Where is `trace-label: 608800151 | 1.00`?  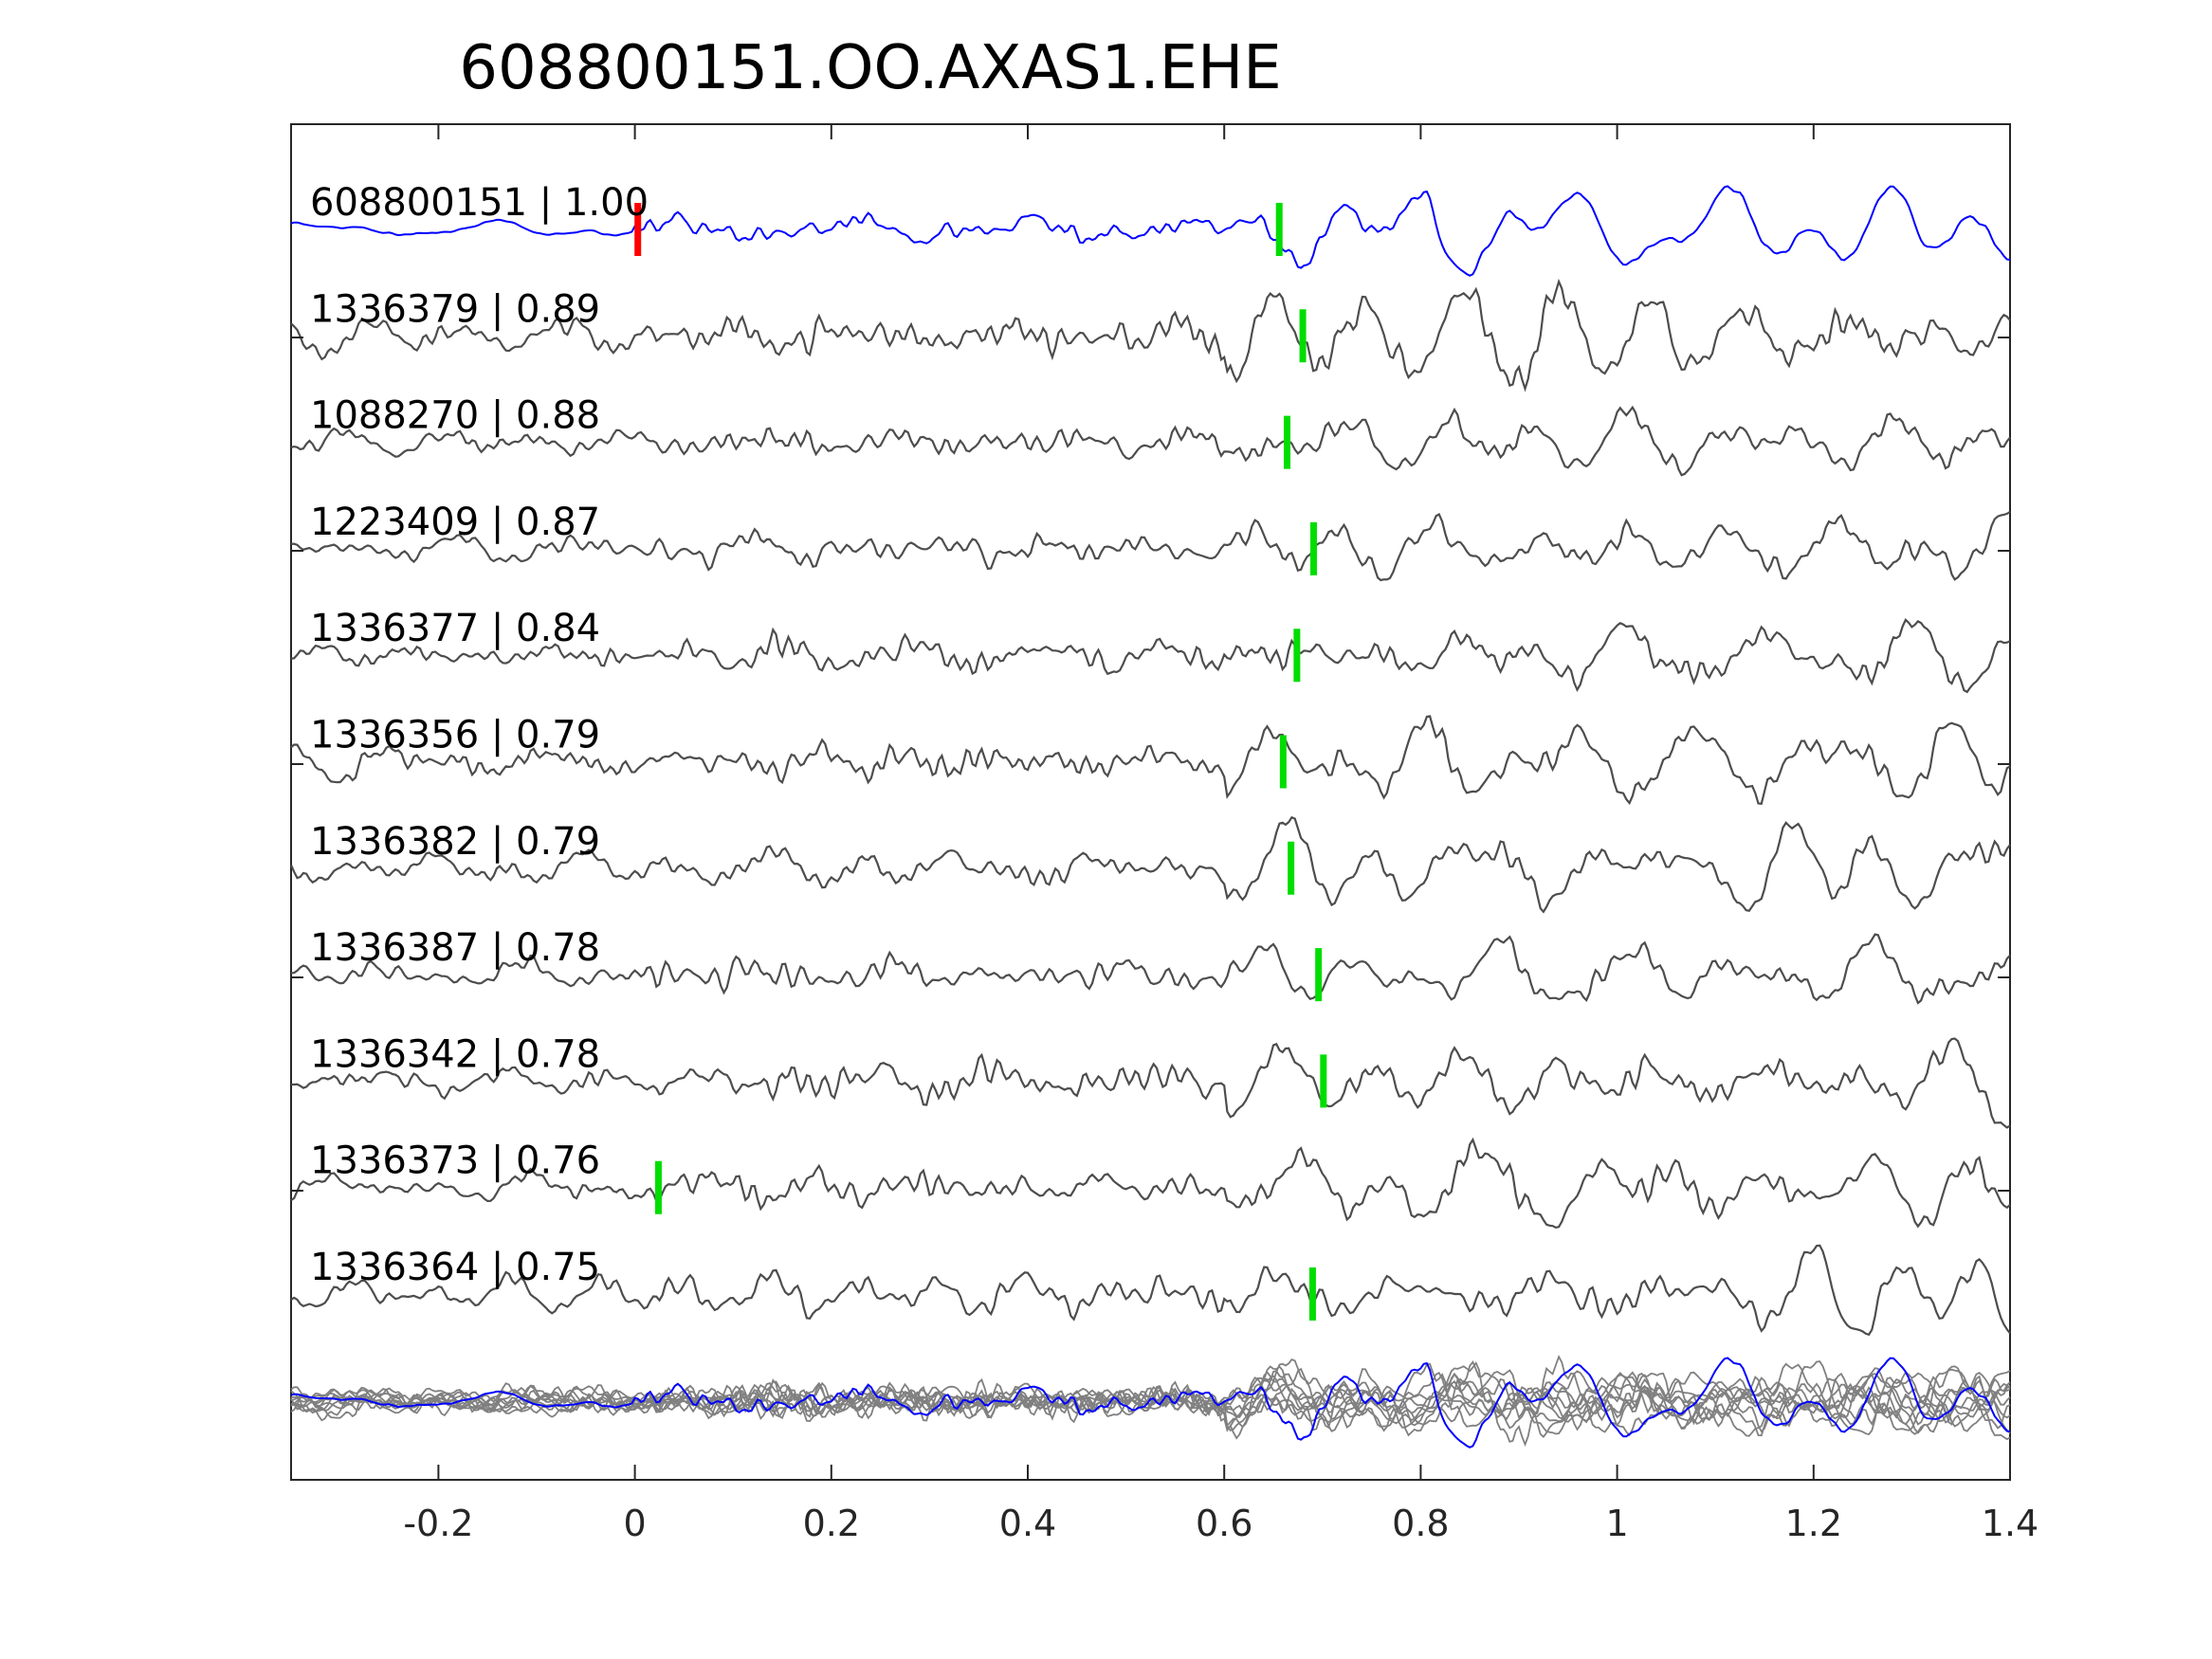
trace-label: 608800151 | 1.00 is located at coordinates (479, 203).